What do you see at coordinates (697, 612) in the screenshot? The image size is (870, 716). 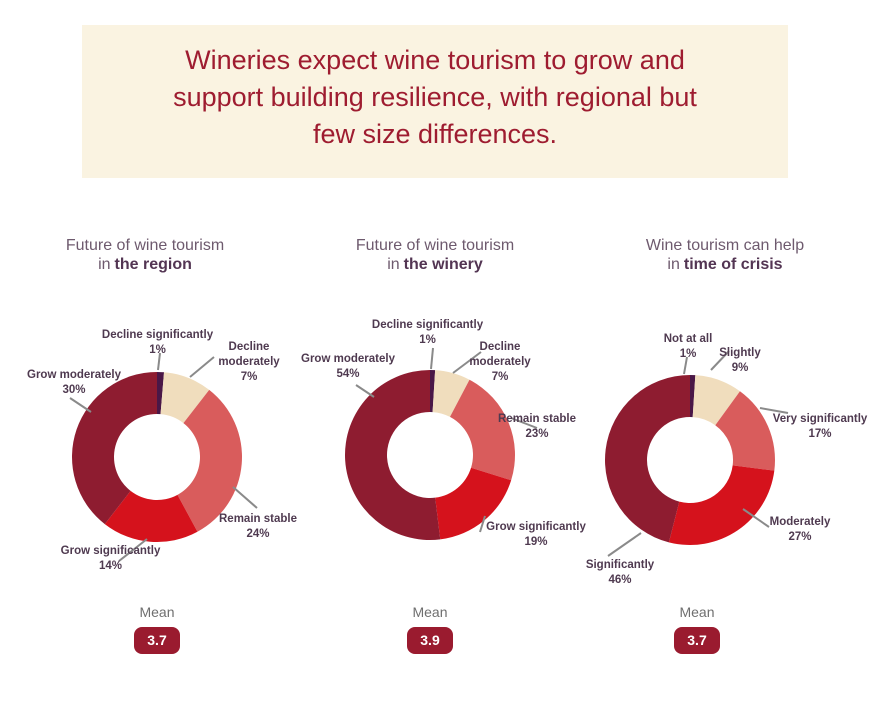 I see `mean-crisis-label: Mean` at bounding box center [697, 612].